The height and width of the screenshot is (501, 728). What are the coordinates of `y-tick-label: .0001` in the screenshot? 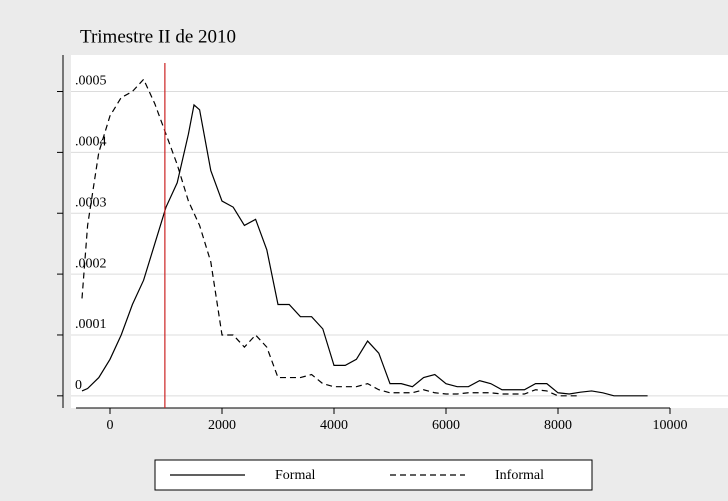 It's located at (91, 324).